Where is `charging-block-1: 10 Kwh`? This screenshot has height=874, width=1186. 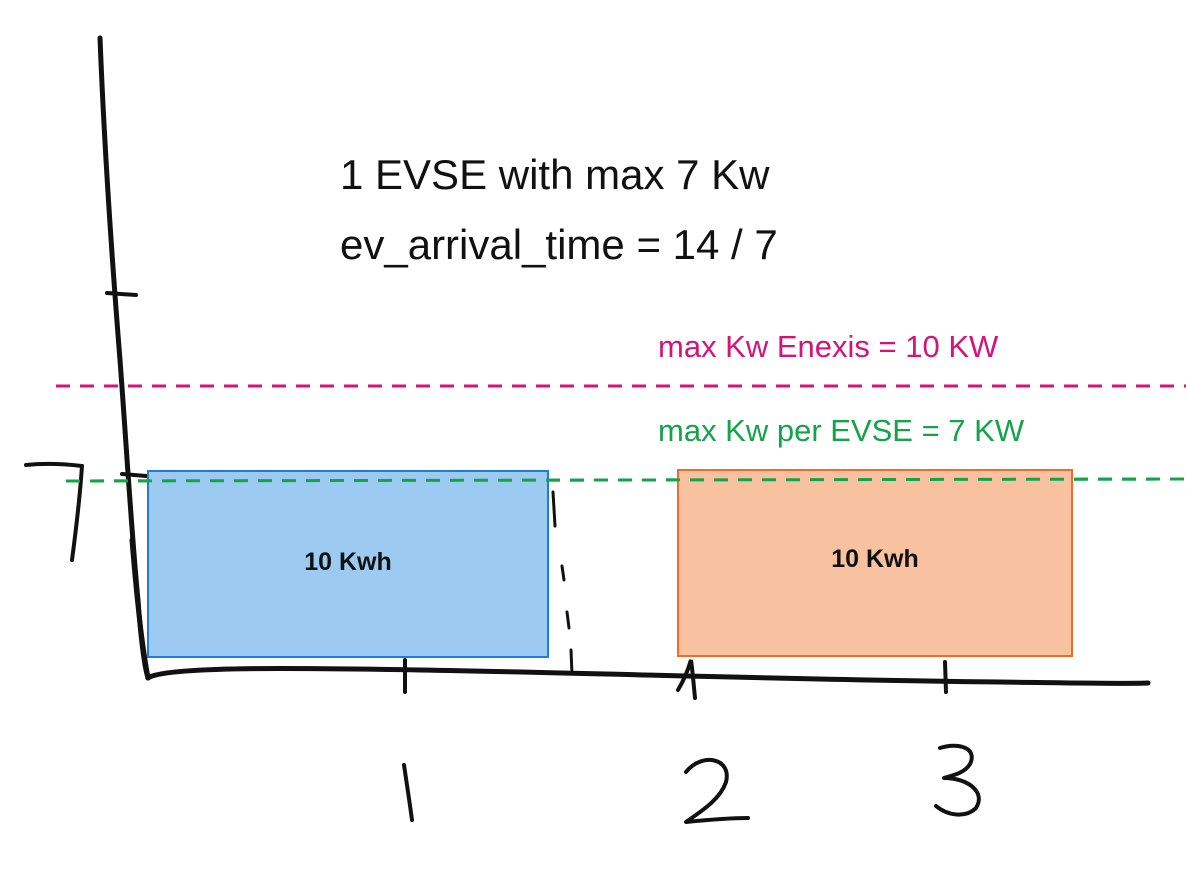
charging-block-1: 10 Kwh is located at coordinates (348, 564).